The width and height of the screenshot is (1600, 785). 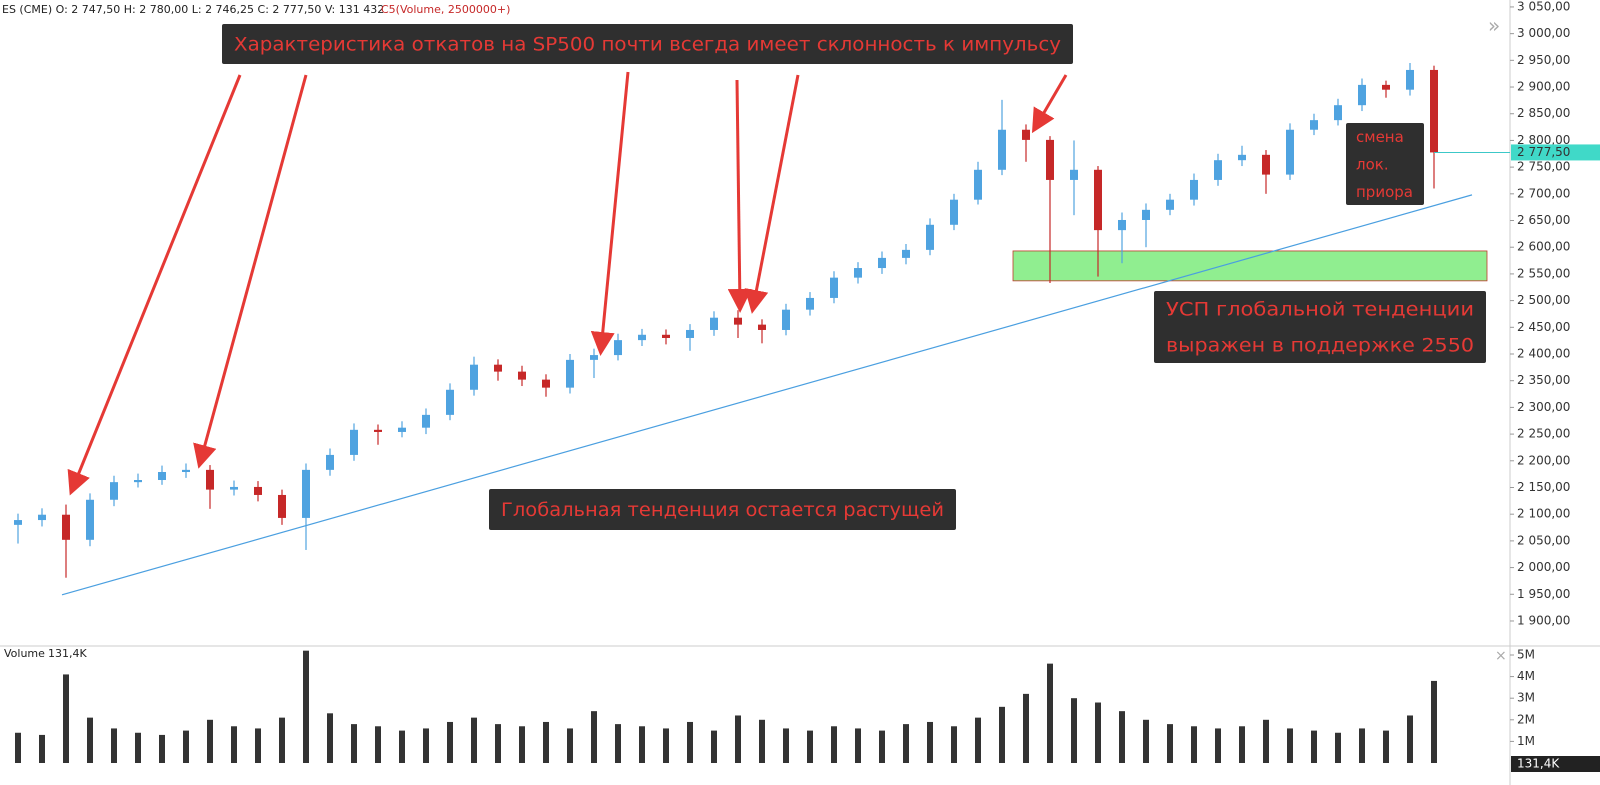 I want to click on close-pane-icon: ×, so click(x=1501, y=656).